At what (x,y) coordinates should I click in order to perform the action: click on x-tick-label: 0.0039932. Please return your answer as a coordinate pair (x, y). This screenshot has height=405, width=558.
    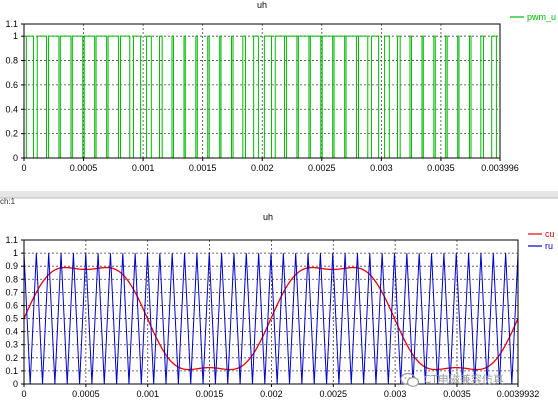
    Looking at the image, I should click on (518, 394).